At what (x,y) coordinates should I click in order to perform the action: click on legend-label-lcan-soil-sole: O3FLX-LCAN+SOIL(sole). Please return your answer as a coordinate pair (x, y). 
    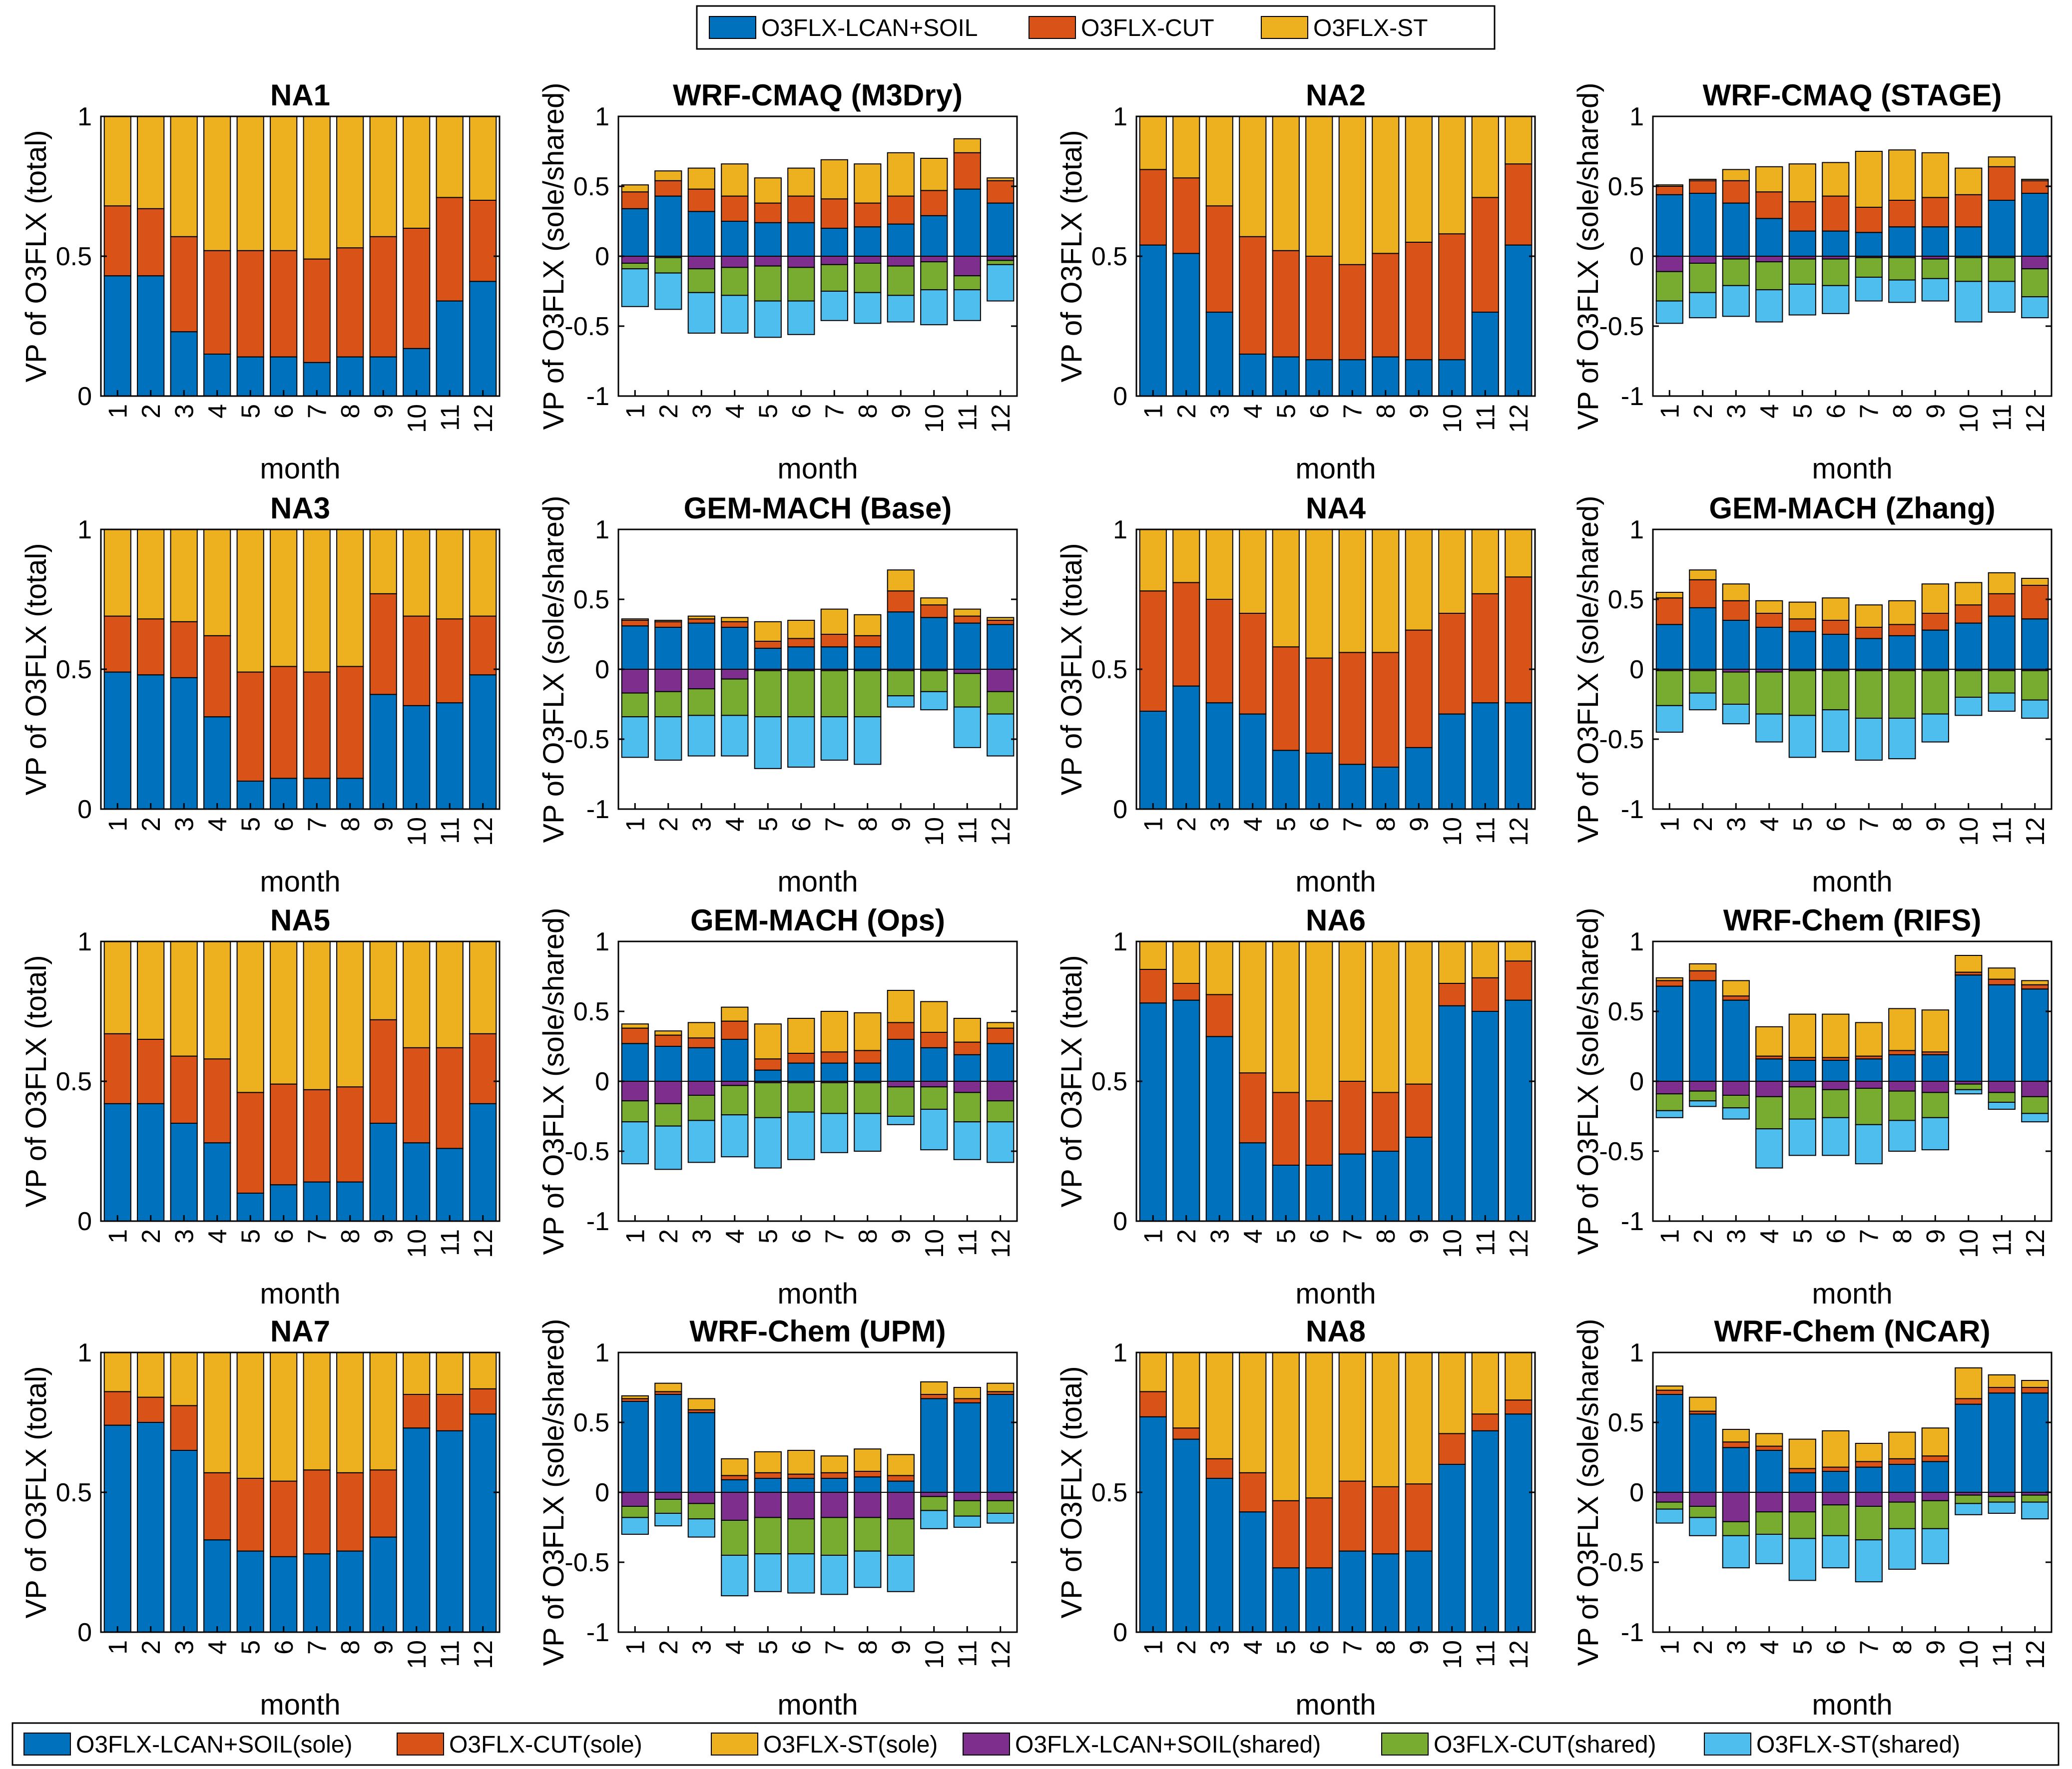
    Looking at the image, I should click on (214, 1745).